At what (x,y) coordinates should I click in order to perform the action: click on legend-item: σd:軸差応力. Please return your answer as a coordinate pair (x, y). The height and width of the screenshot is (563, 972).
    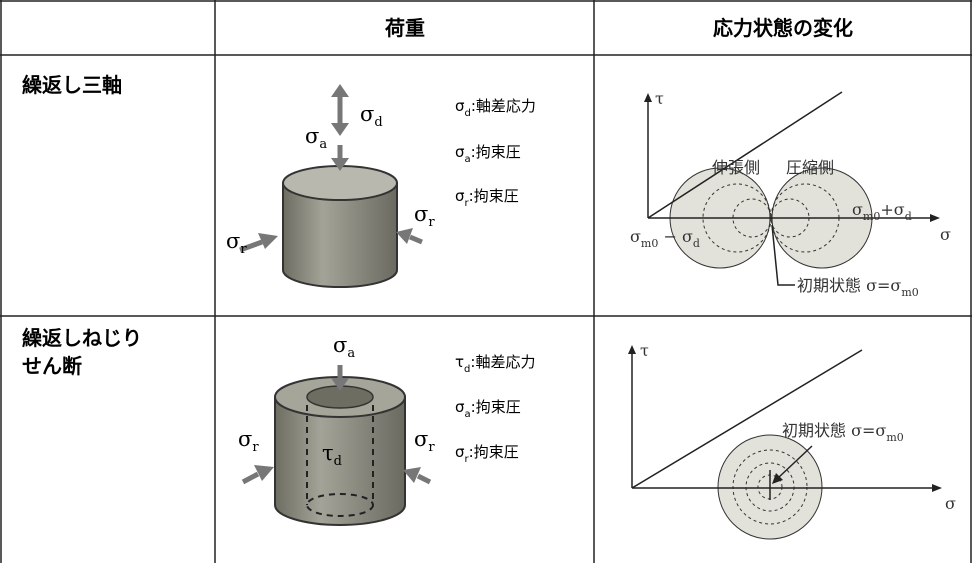
    Looking at the image, I should click on (495, 108).